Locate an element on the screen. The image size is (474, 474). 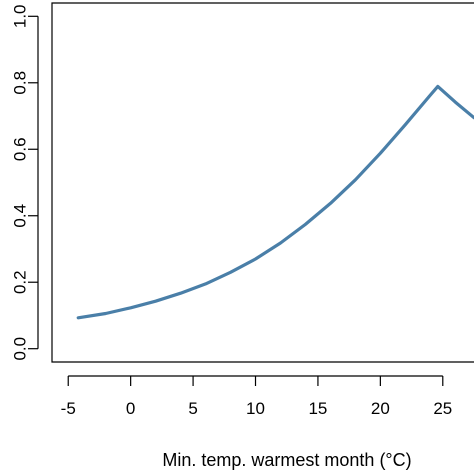
x-axis: -5 0 5 10 15 20 25 is located at coordinates (256, 396).